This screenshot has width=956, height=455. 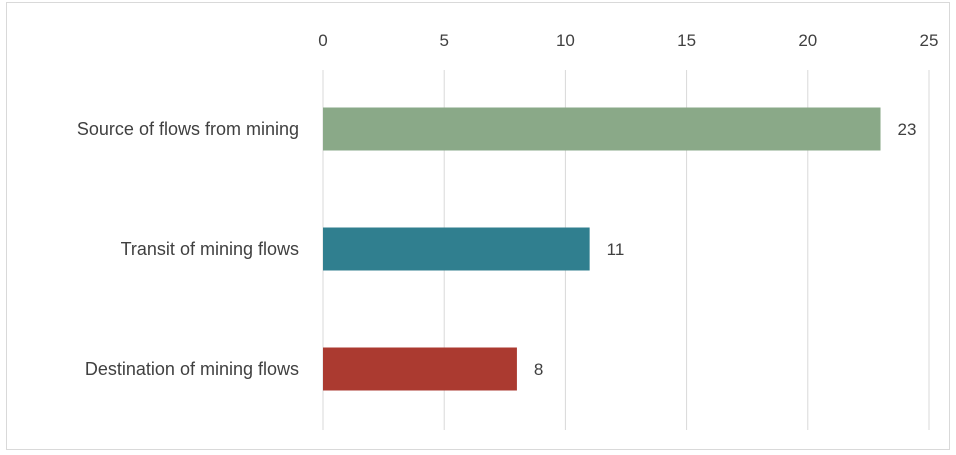 What do you see at coordinates (538, 369) in the screenshot?
I see `data-label: 8` at bounding box center [538, 369].